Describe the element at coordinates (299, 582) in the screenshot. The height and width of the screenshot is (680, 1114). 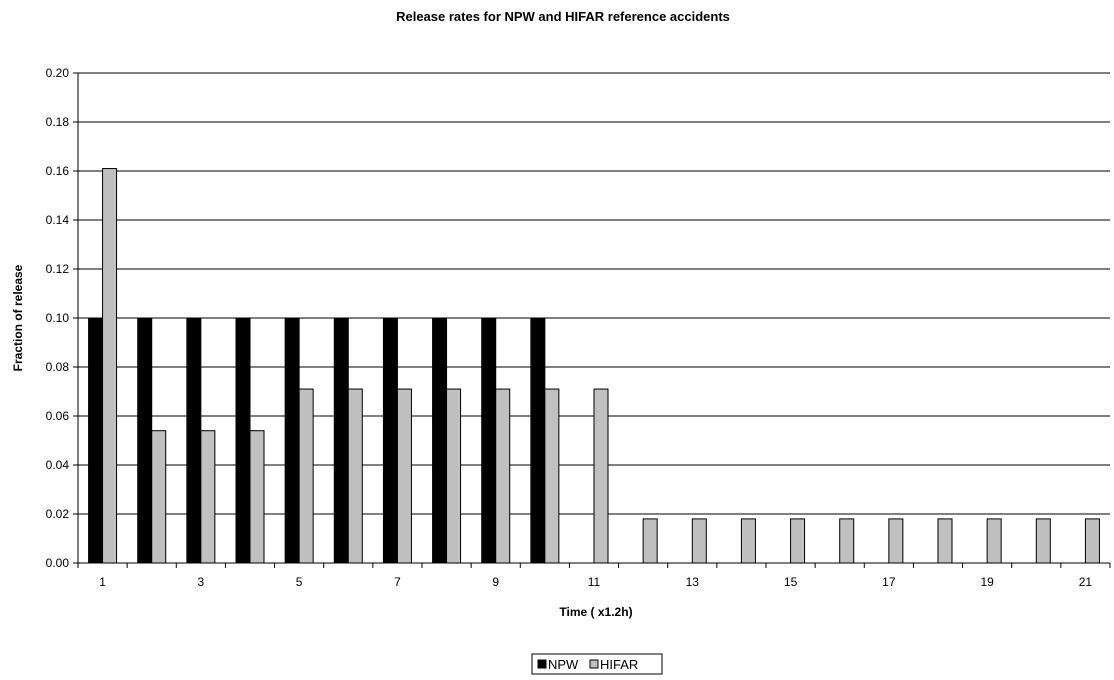
I see `x-tick-label: 5` at that location.